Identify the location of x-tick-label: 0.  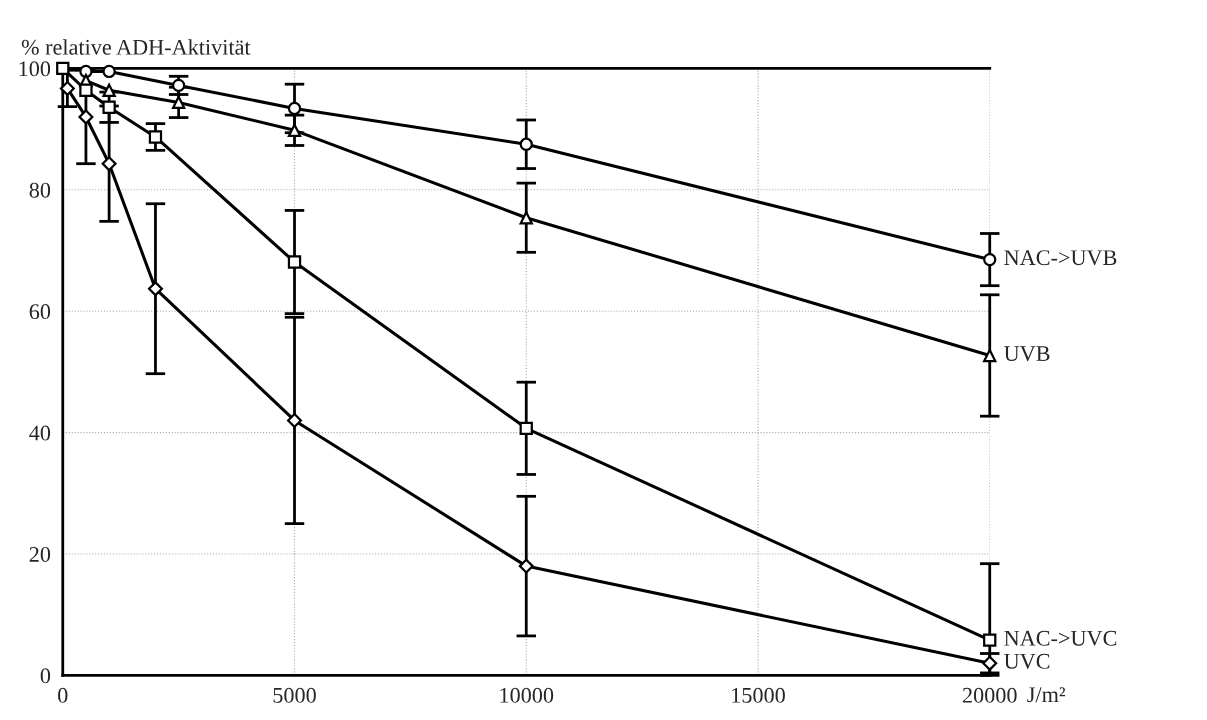
(63, 695).